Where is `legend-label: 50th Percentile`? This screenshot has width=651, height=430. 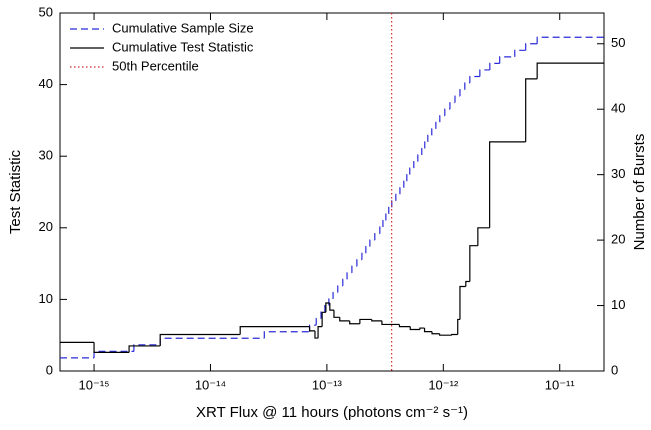
legend-label: 50th Percentile is located at coordinates (155, 65).